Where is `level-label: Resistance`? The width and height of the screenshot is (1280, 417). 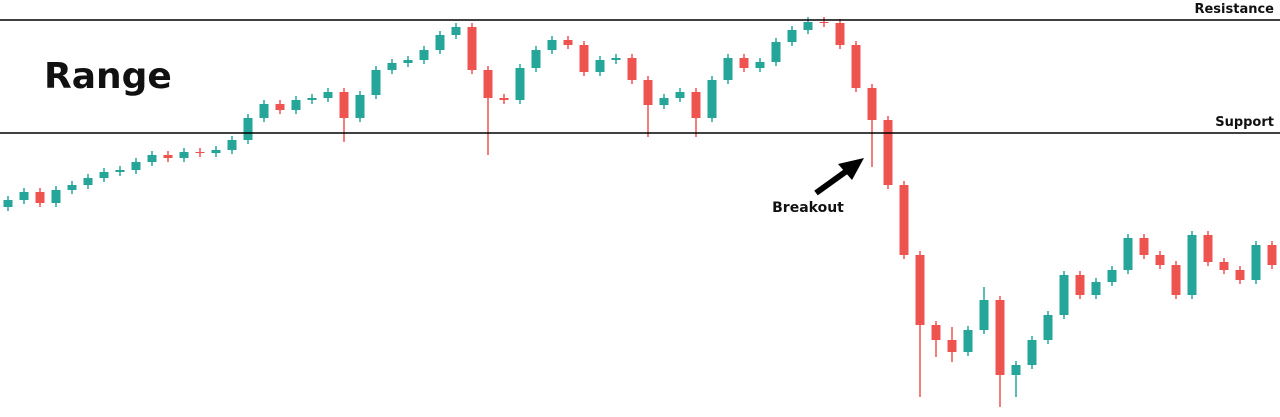 level-label: Resistance is located at coordinates (1234, 9).